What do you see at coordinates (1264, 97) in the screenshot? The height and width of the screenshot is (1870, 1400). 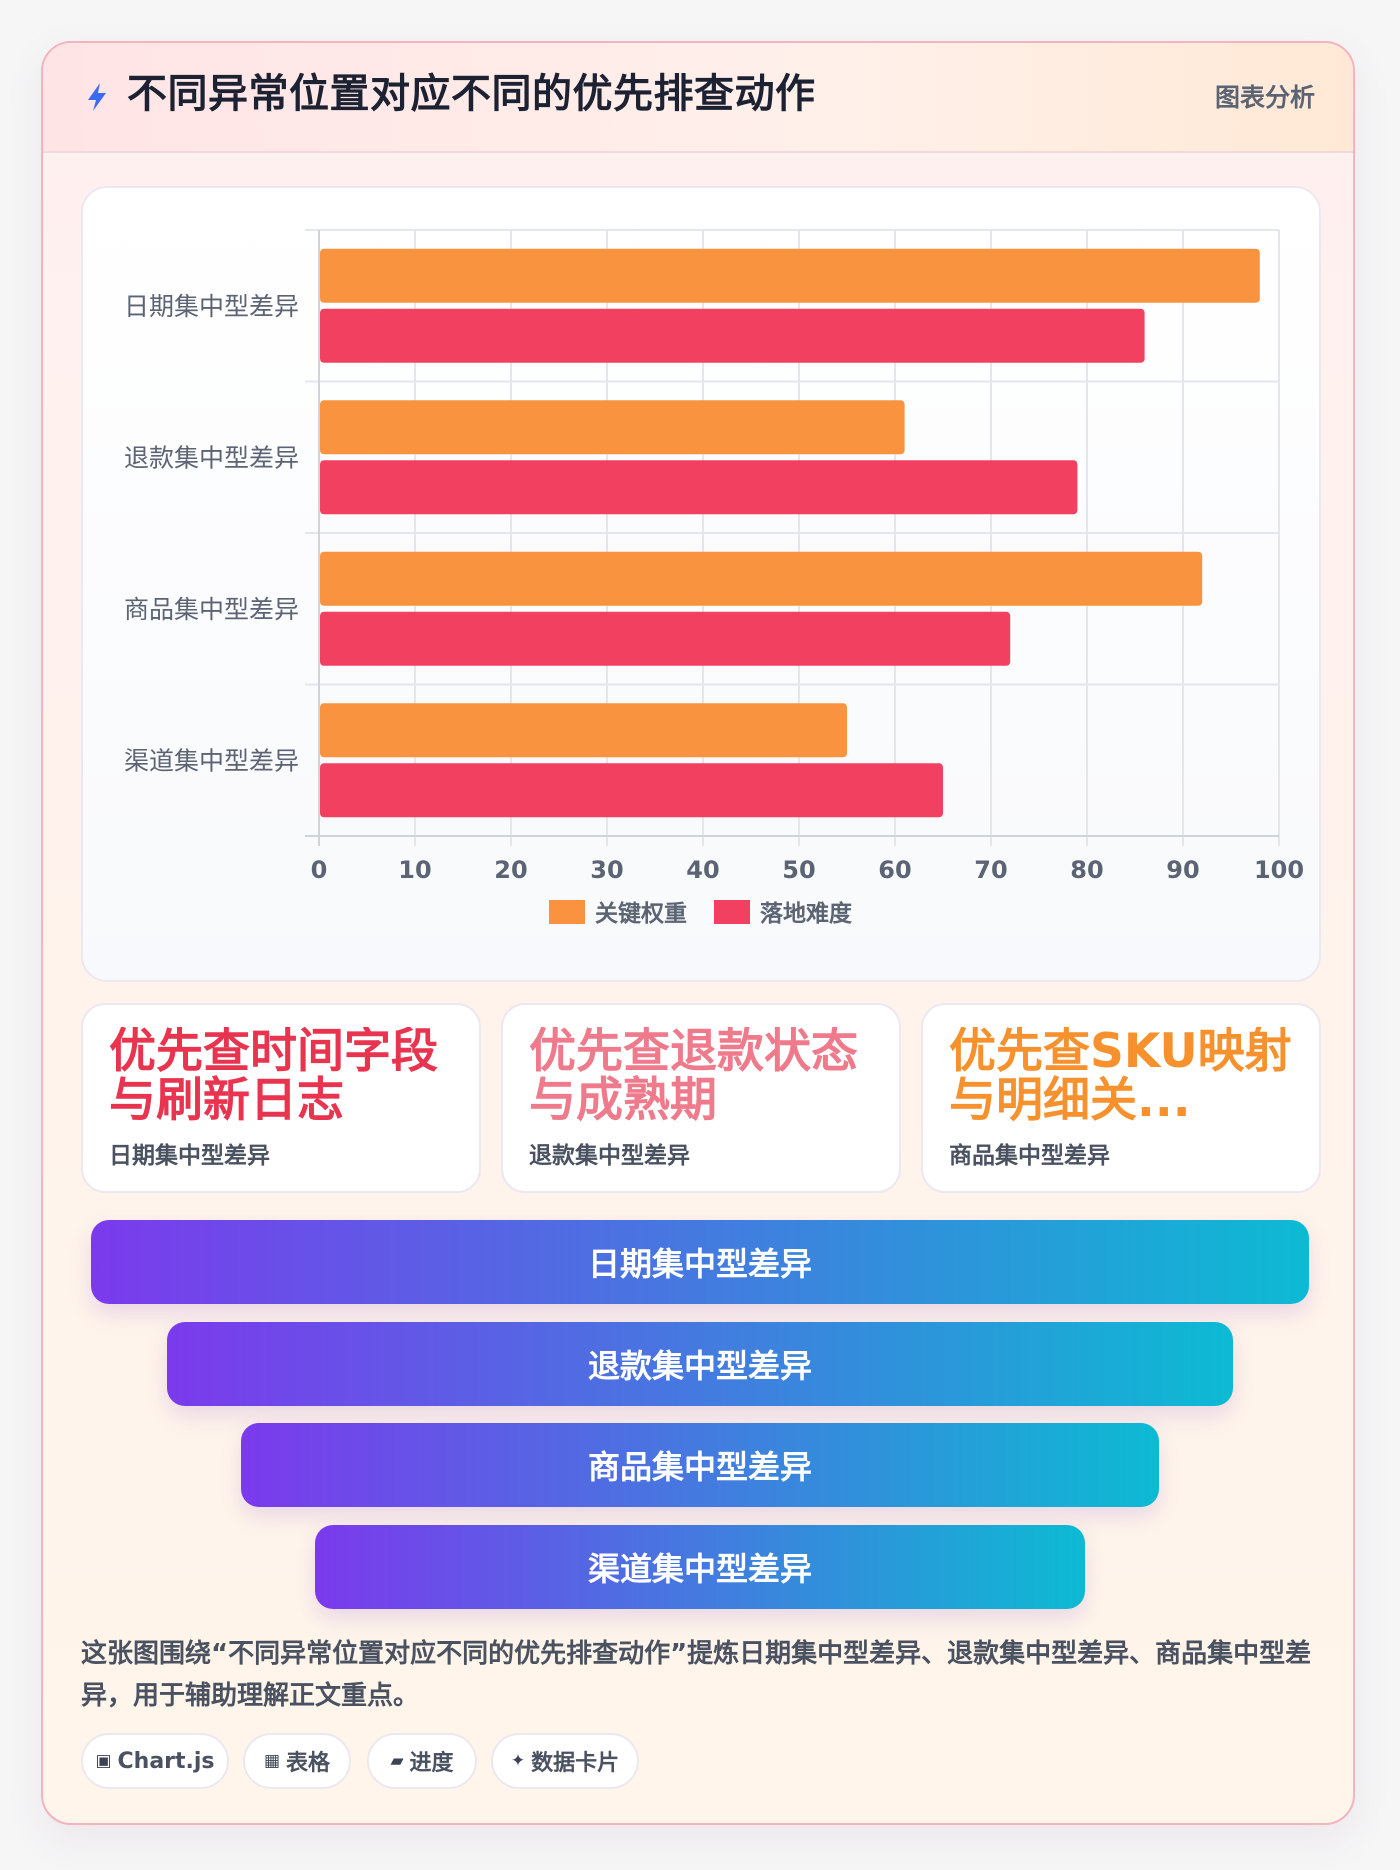 I see `header-tag: 图表分析` at bounding box center [1264, 97].